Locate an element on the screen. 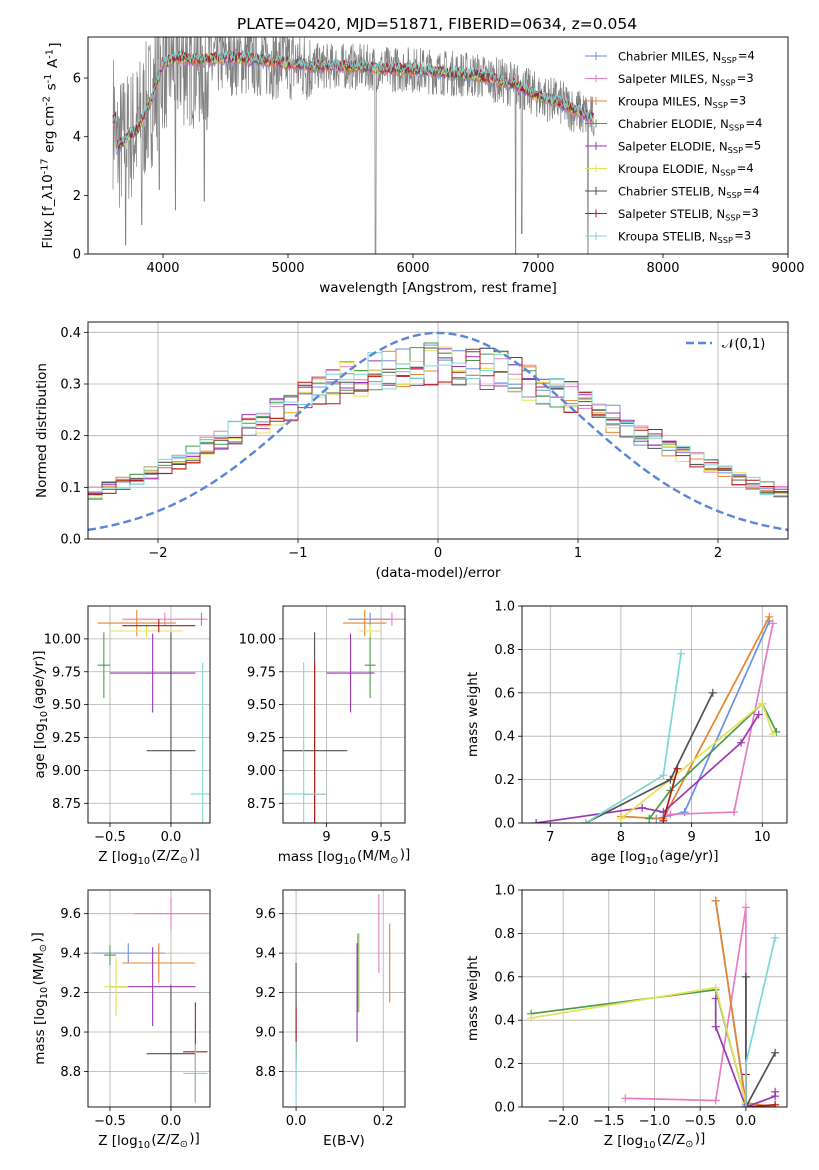 The height and width of the screenshot is (1170, 819). y-tick-label: 9.00 is located at coordinates (66, 771).